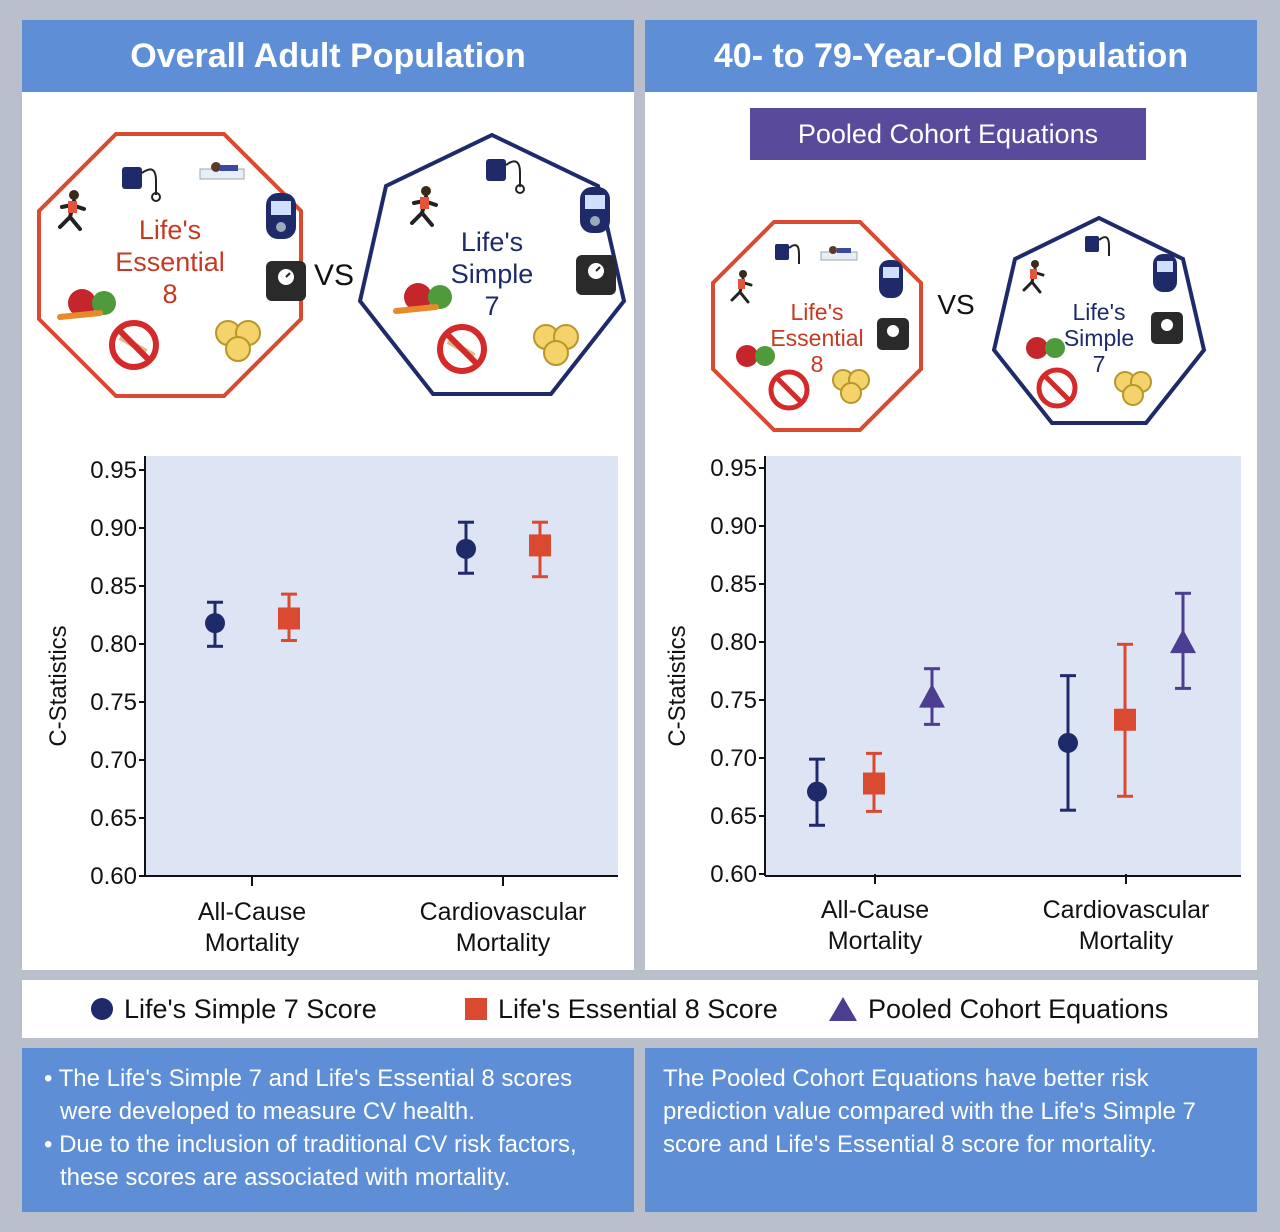  Describe the element at coordinates (250, 1008) in the screenshot. I see `legend-label-ls7: Life's Simple 7 Score` at that location.